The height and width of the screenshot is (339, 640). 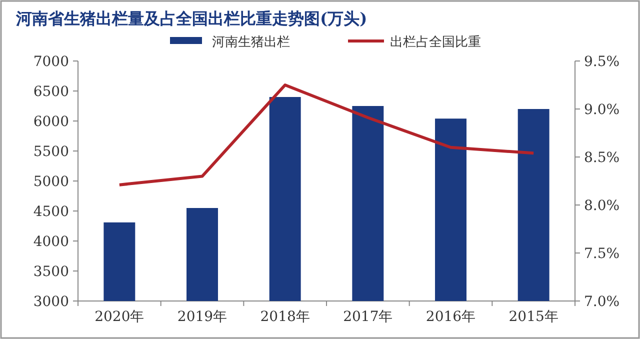 I want to click on x-tick-label: 2015年, so click(x=533, y=317).